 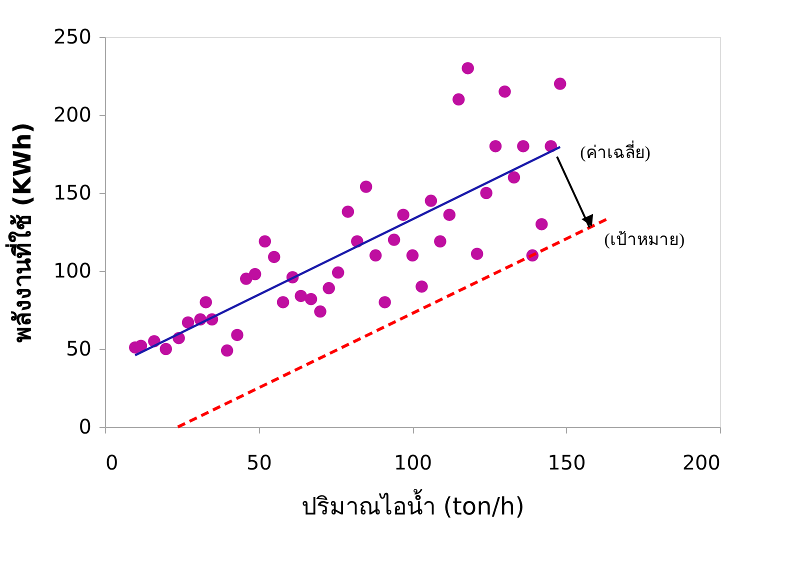 What do you see at coordinates (85, 426) in the screenshot?
I see `y-tick-label: 0` at bounding box center [85, 426].